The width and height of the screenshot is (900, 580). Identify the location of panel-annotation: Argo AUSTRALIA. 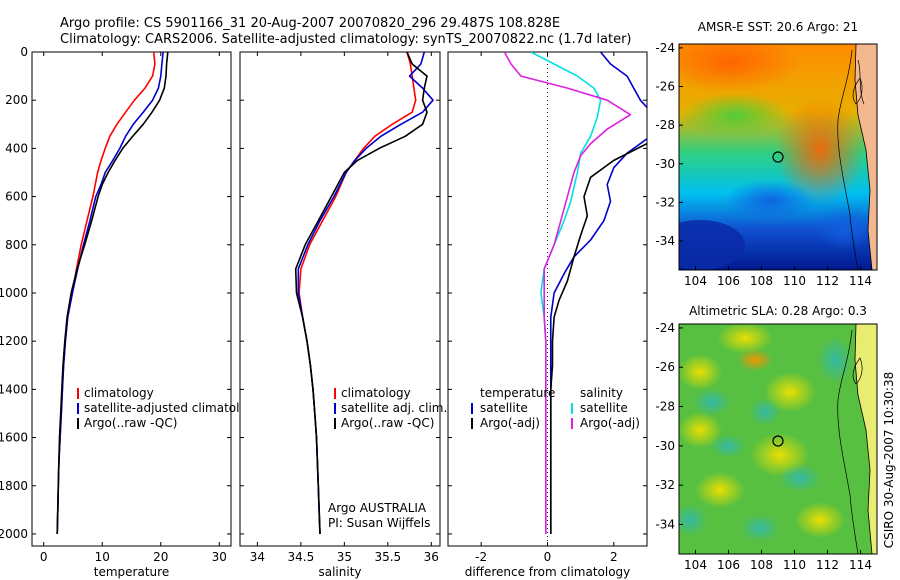
(377, 508).